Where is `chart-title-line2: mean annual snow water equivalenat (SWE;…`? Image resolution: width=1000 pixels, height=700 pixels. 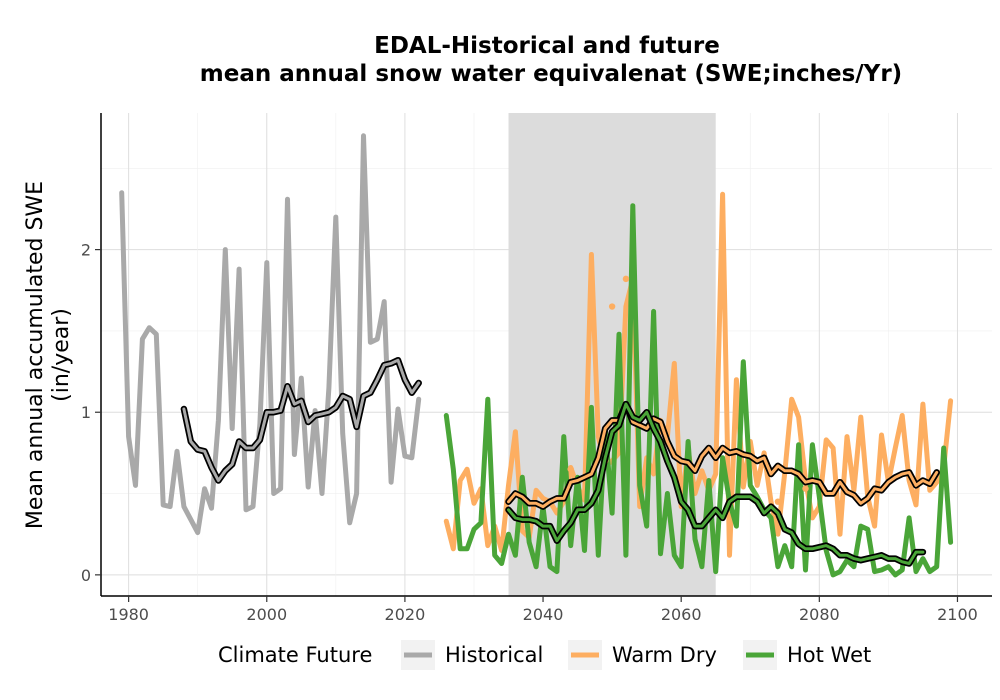 chart-title-line2: mean annual snow water equivalenat (SWE;… is located at coordinates (551, 74).